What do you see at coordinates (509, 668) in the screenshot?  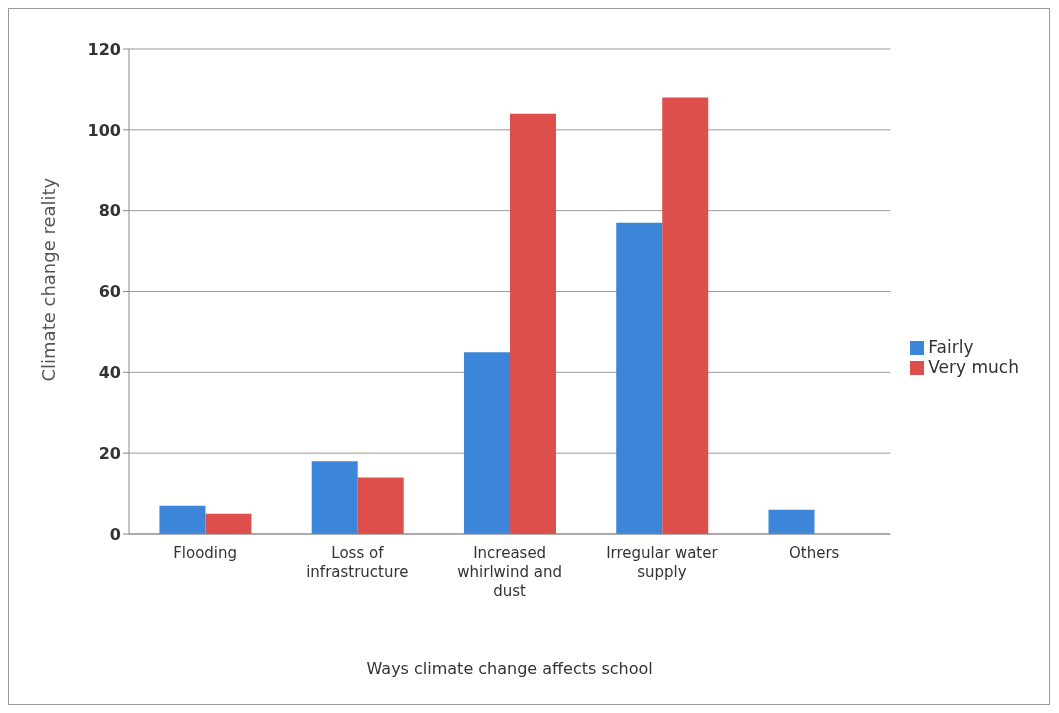 I see `x-axis-title: Ways climate change affects school` at bounding box center [509, 668].